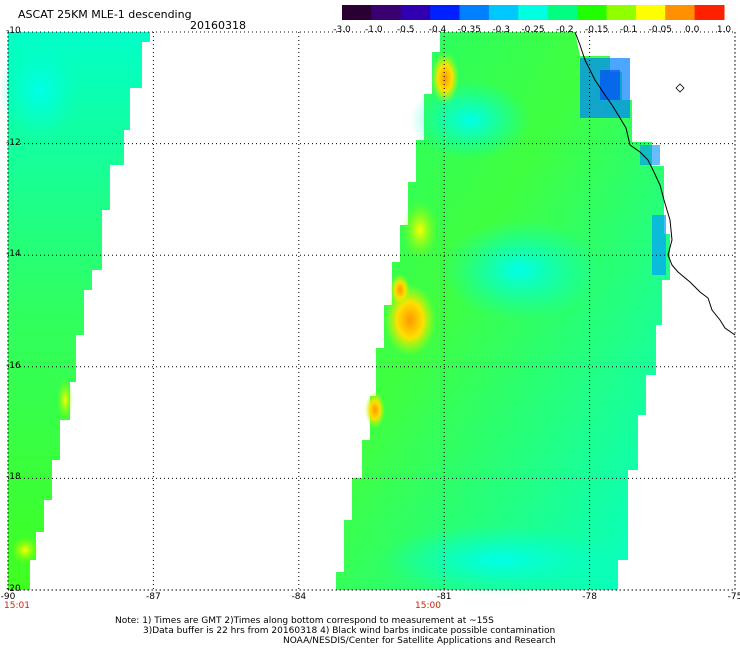 The image size is (740, 650). I want to click on colorbar-label: -0.35, so click(469, 30).